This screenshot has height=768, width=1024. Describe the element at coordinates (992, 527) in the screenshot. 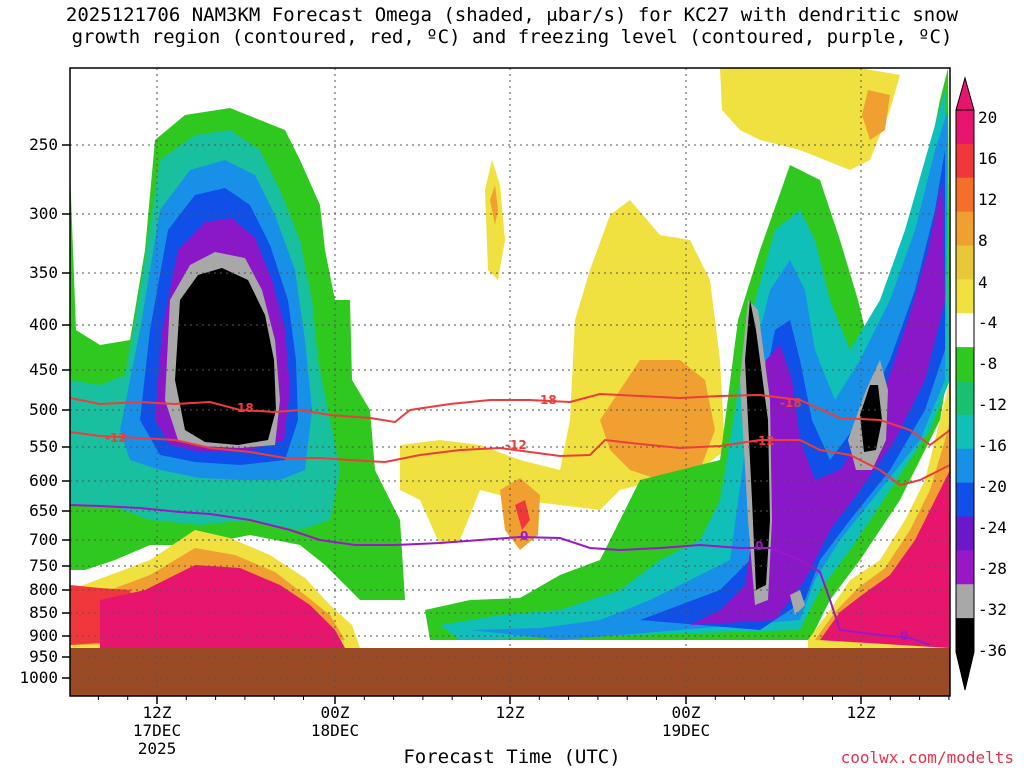

I see `colorbar-label: -24` at that location.